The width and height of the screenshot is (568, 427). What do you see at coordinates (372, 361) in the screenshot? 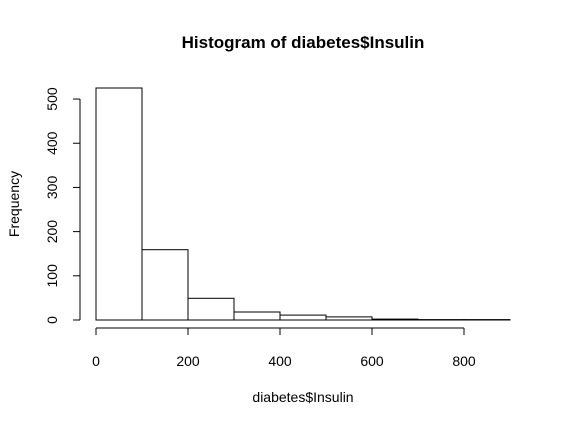
I see `x-tick-label: 600` at bounding box center [372, 361].